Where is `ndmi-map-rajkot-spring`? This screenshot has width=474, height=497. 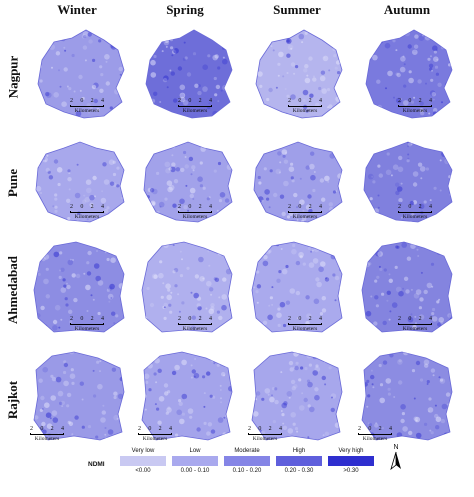 ndmi-map-rajkot-spring is located at coordinates (186, 392).